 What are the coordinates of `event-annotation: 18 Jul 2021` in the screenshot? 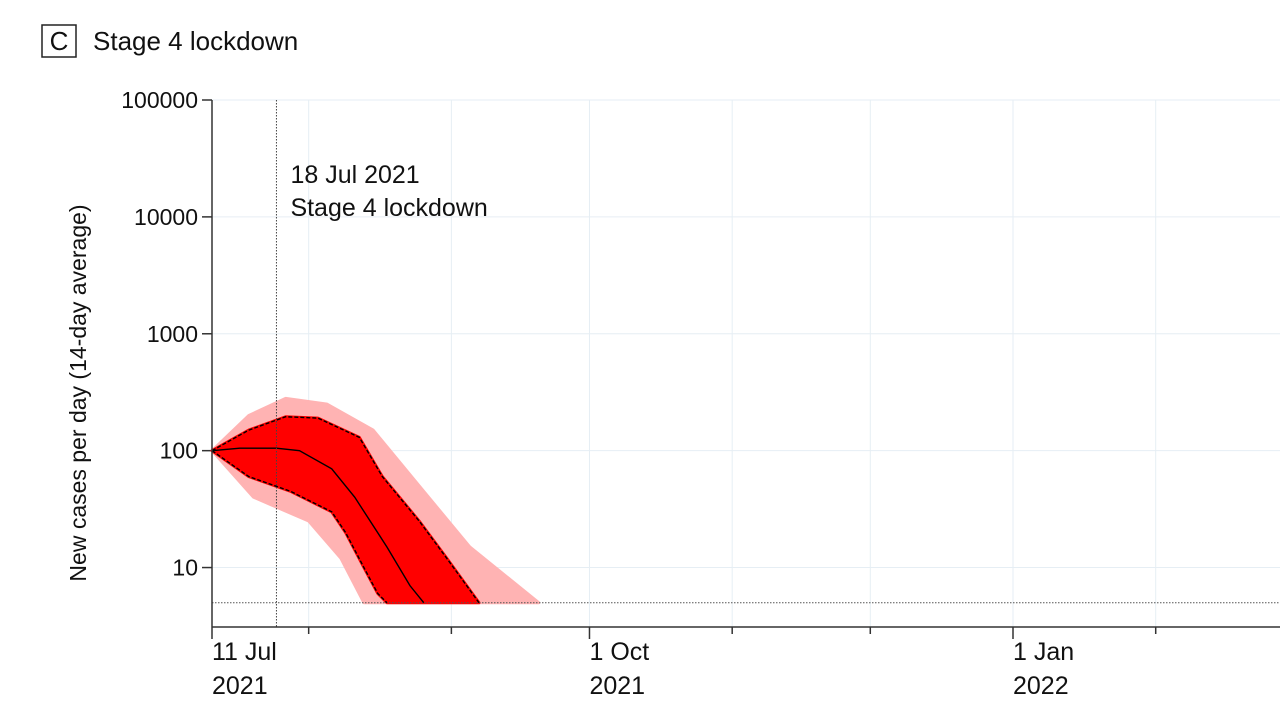 It's located at (354, 175).